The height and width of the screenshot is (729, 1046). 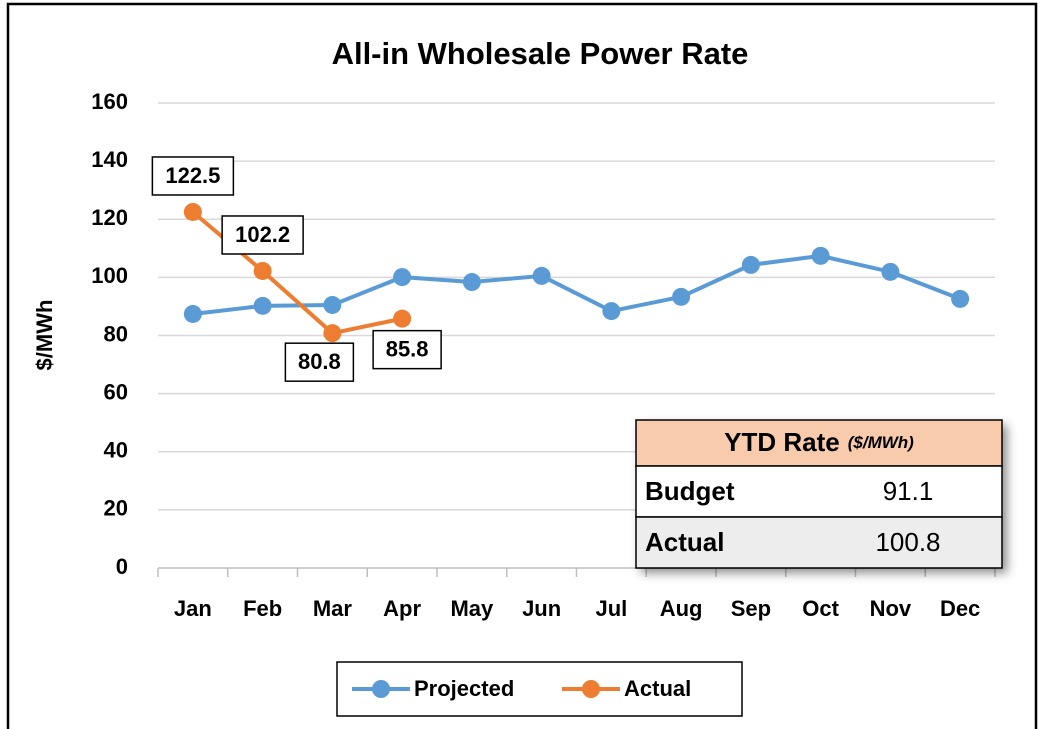 What do you see at coordinates (908, 491) in the screenshot?
I see `table-row-value: 91.1` at bounding box center [908, 491].